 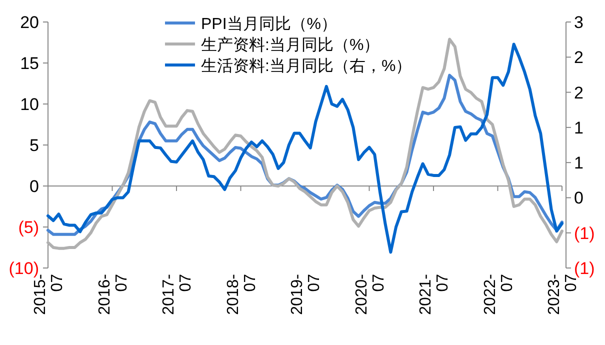 I want to click on legend-label: 生产资料:当月同比（%）, so click(x=290, y=45).